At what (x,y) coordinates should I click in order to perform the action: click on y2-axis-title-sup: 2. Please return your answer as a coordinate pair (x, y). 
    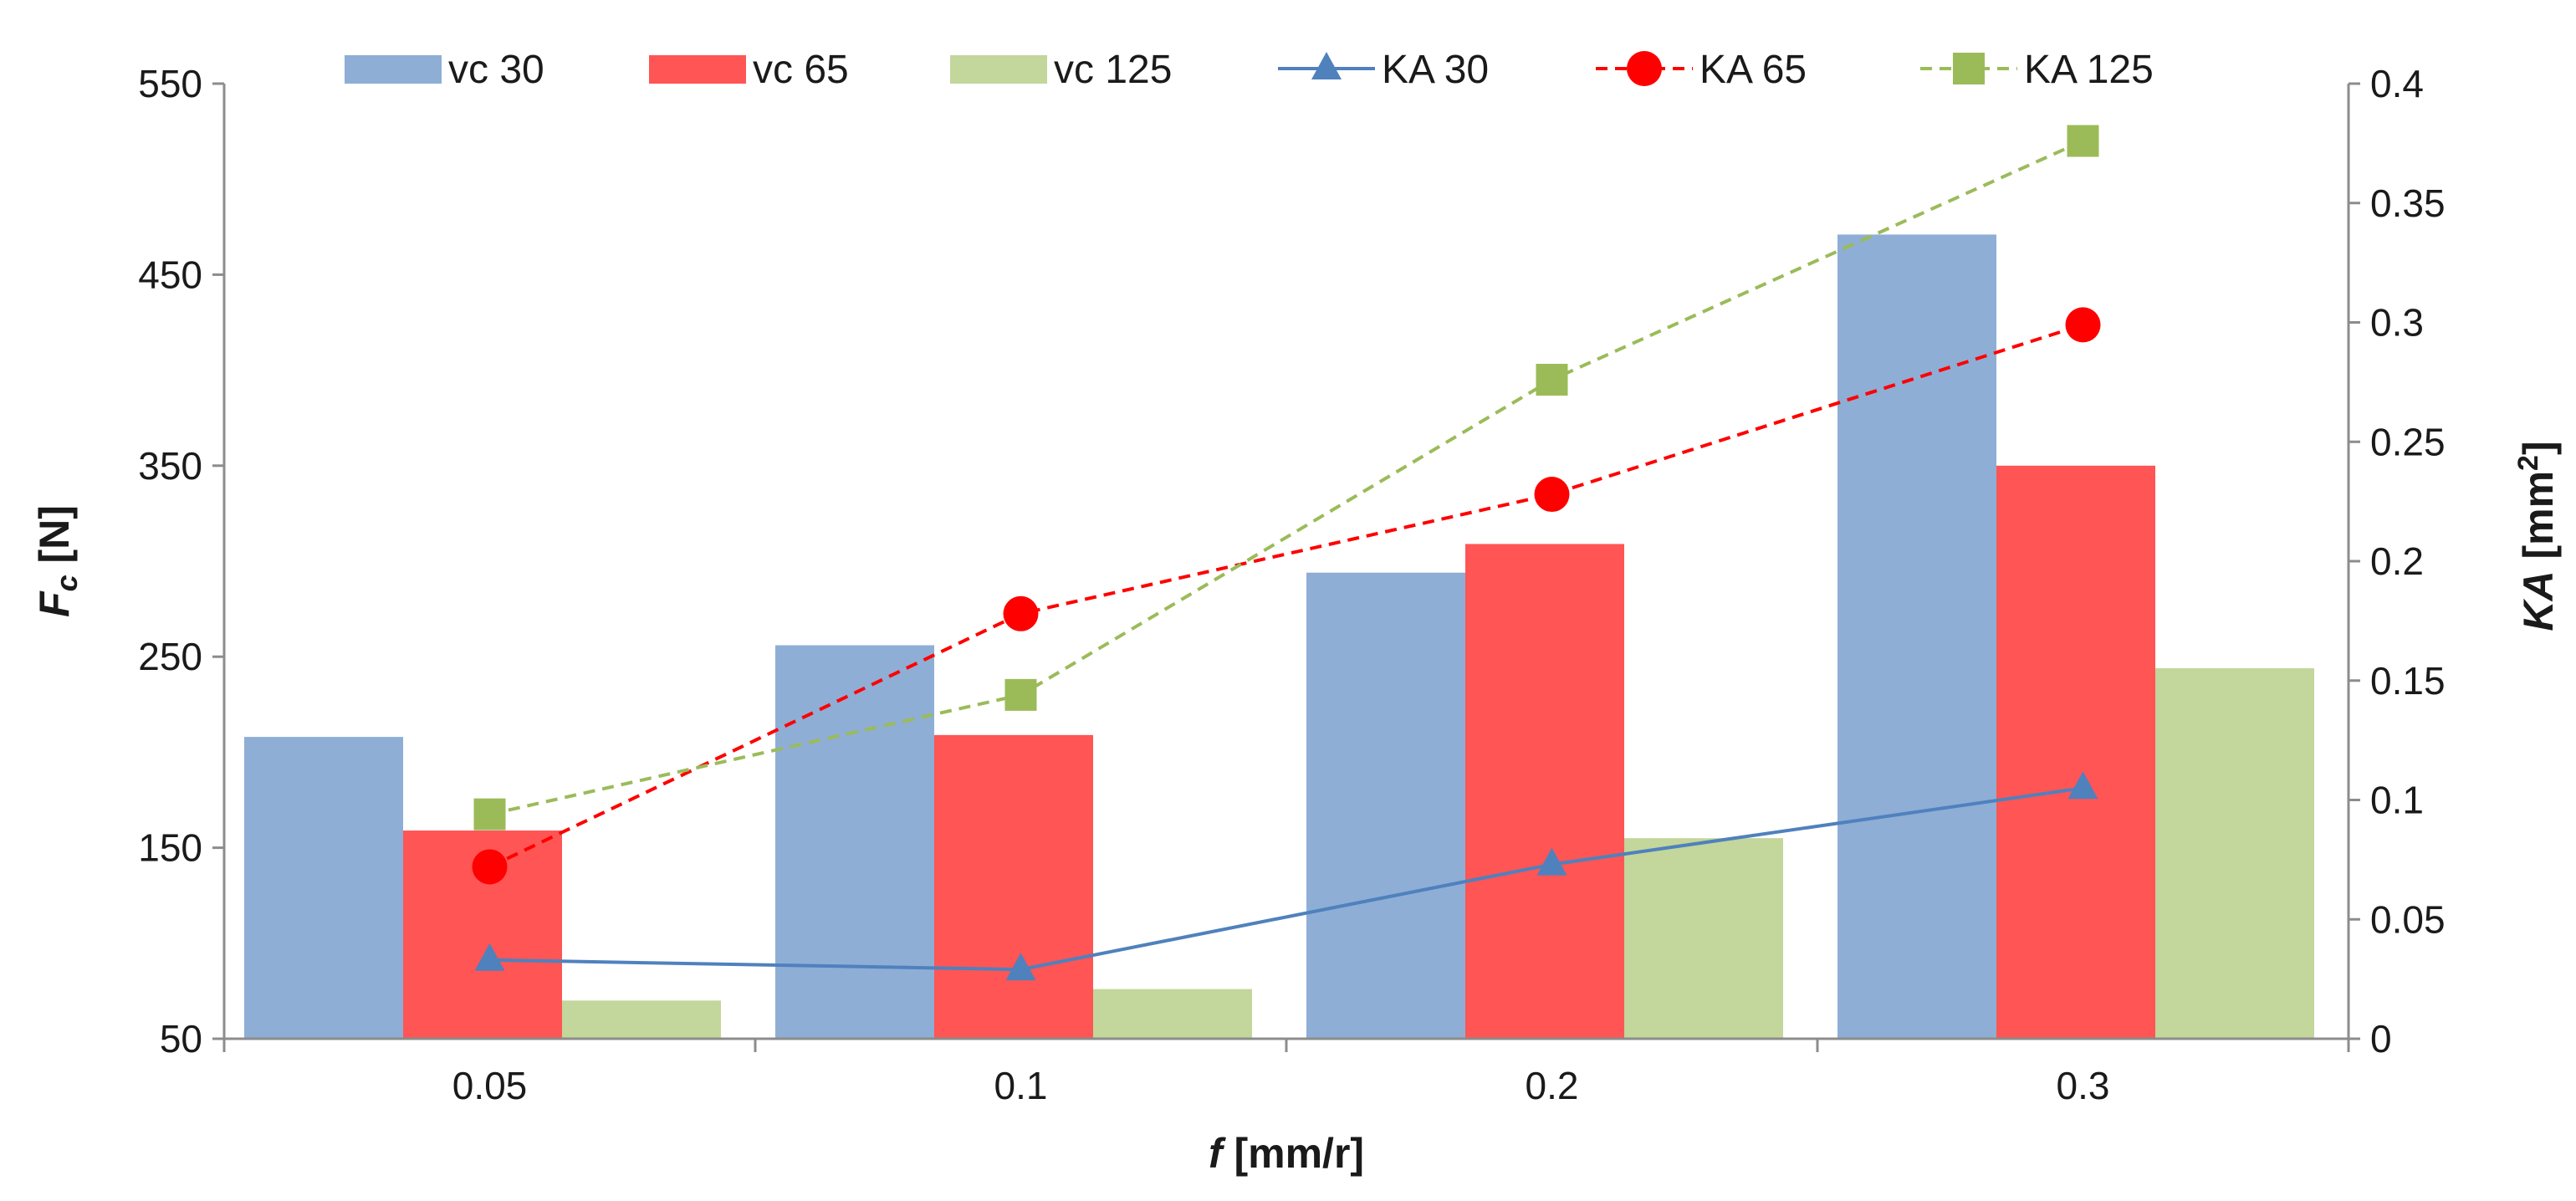
    Looking at the image, I should click on (2528, 463).